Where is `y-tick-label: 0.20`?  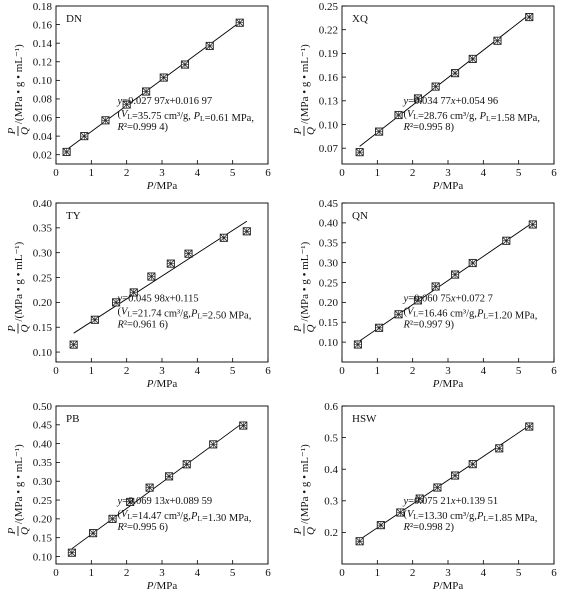
y-tick-label: 0.20 is located at coordinates (43, 303).